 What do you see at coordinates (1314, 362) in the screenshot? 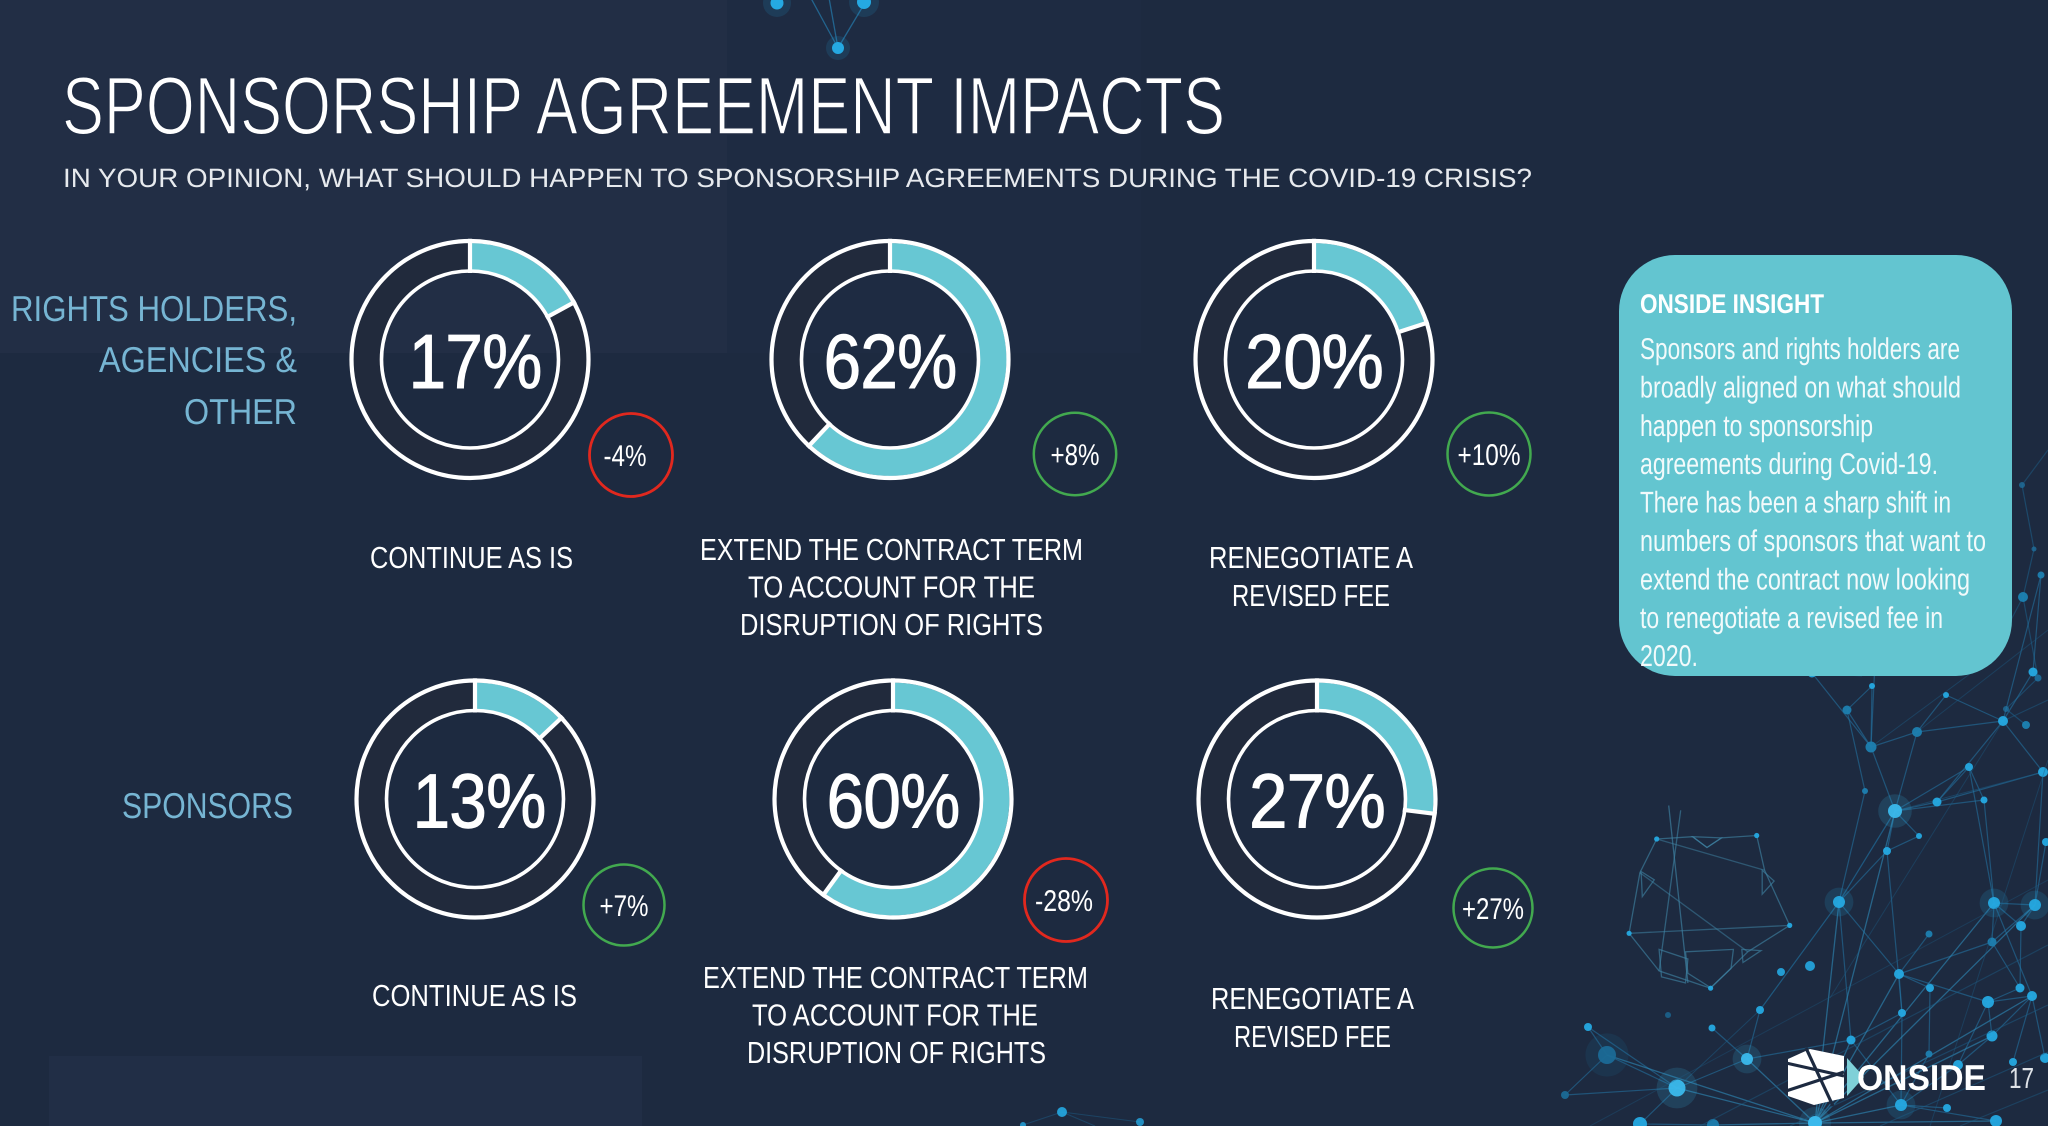
I see `svg-text: 20%` at bounding box center [1314, 362].